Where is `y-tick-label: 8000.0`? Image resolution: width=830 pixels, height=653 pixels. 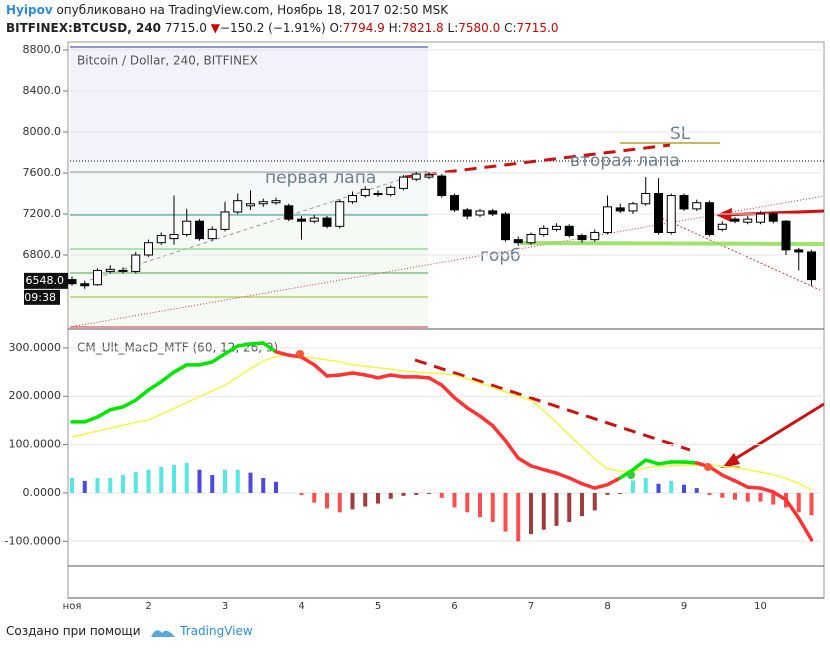 y-tick-label: 8000.0 is located at coordinates (42, 131).